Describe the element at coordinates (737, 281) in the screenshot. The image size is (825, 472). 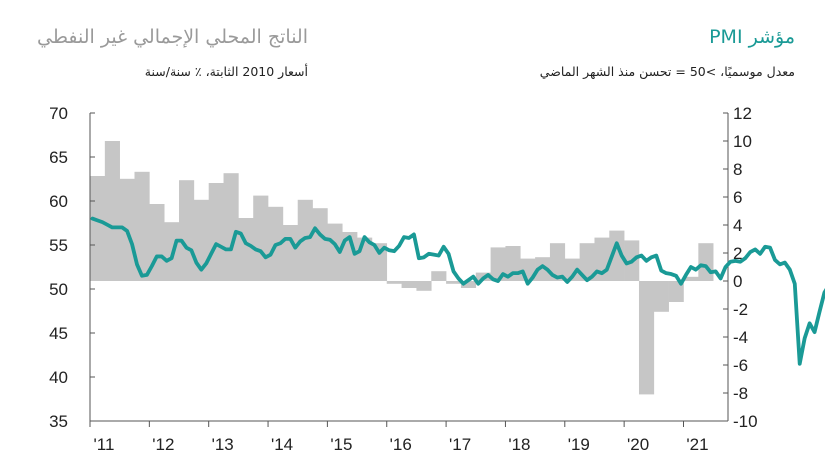
I see `right-tick-label: 0` at that location.